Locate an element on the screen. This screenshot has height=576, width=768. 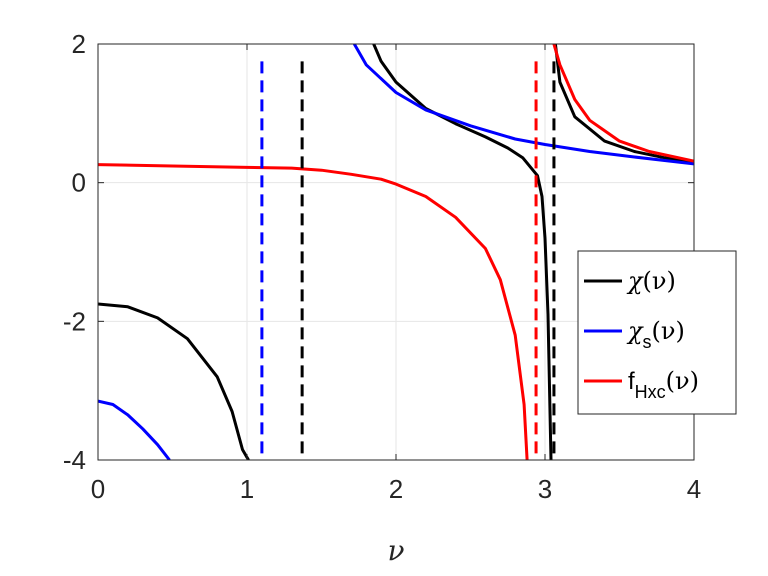
x-tick-label: 1 is located at coordinates (247, 489).